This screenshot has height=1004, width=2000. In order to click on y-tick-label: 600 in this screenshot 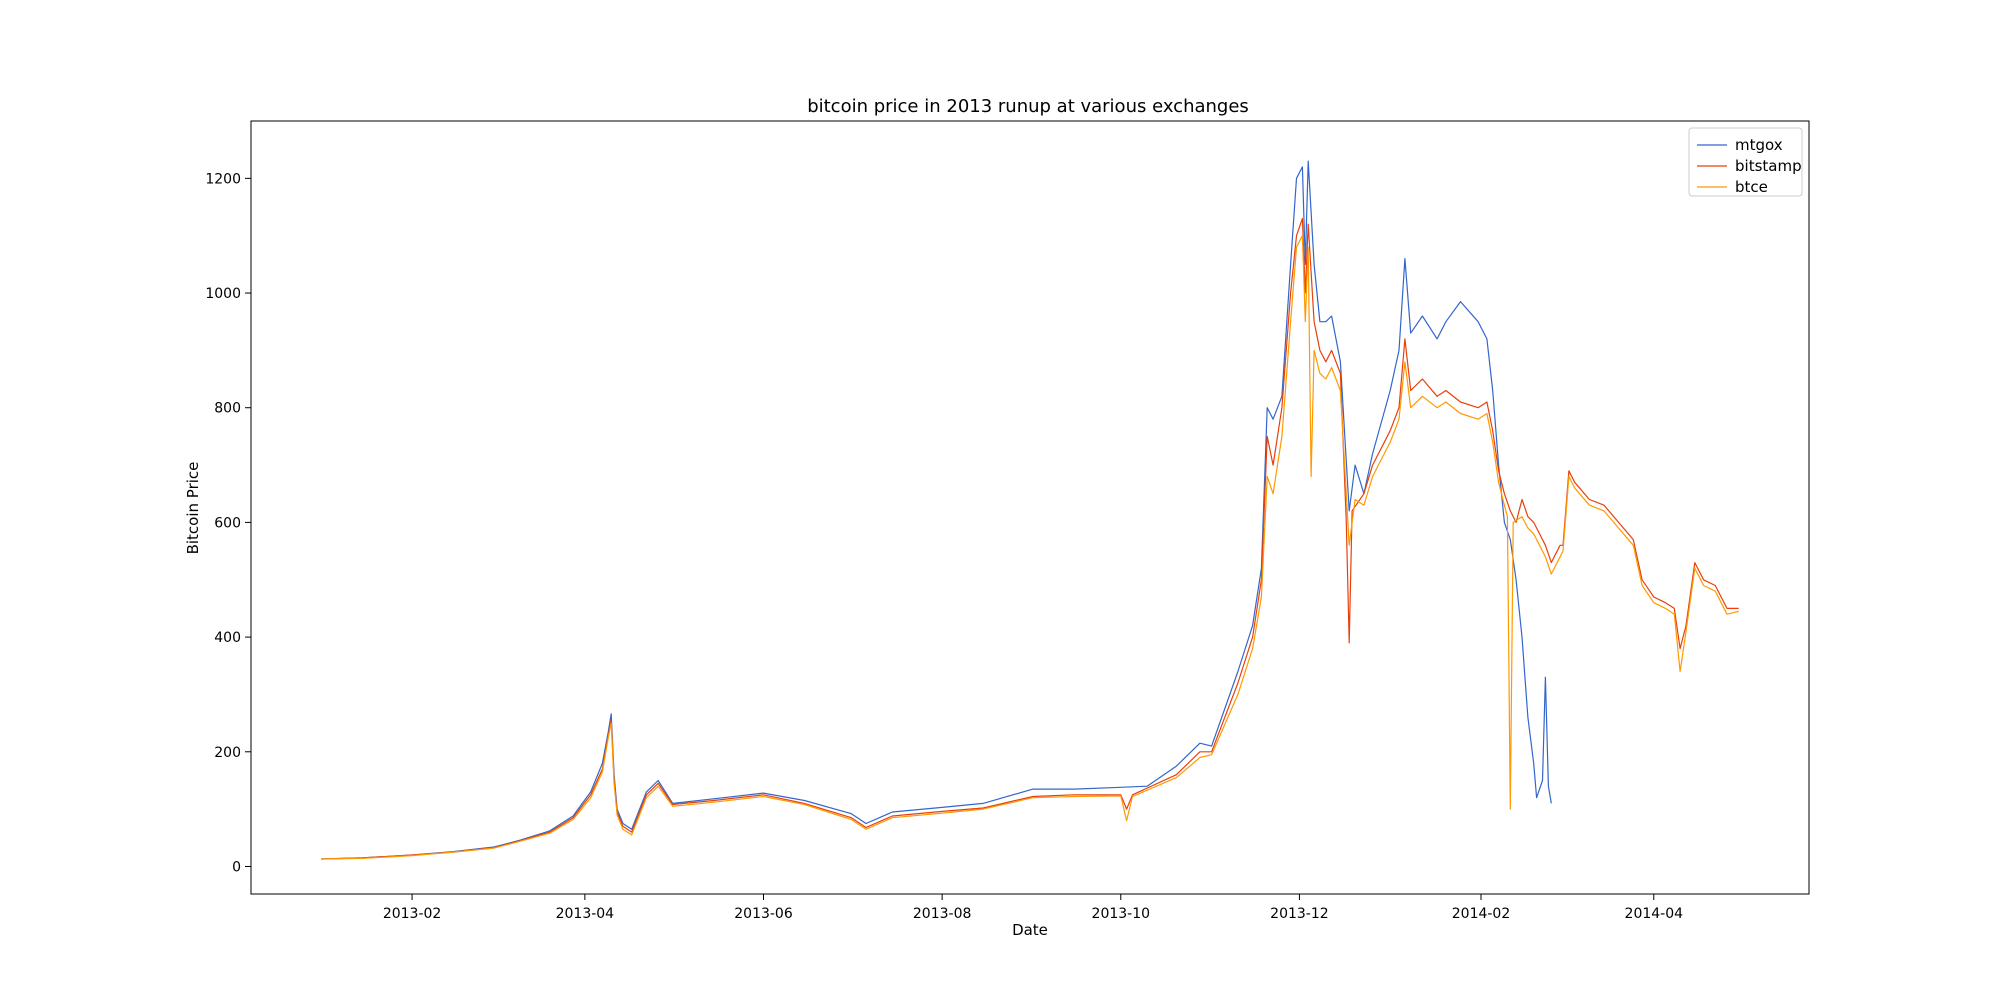, I will do `click(227, 523)`.